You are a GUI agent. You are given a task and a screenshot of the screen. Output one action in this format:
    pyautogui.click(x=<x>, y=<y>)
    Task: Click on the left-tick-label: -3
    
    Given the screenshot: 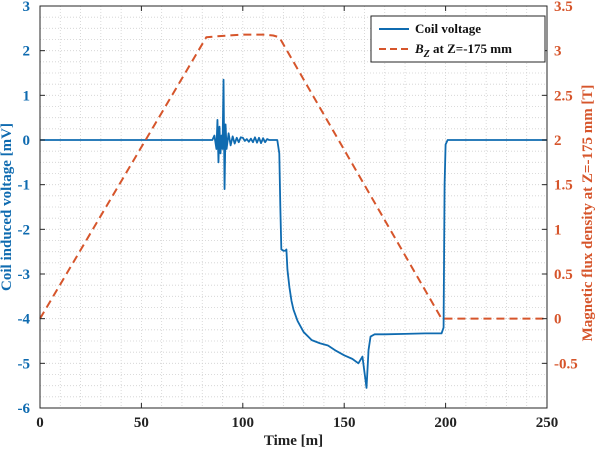 What is the action you would take?
    pyautogui.click(x=24, y=275)
    